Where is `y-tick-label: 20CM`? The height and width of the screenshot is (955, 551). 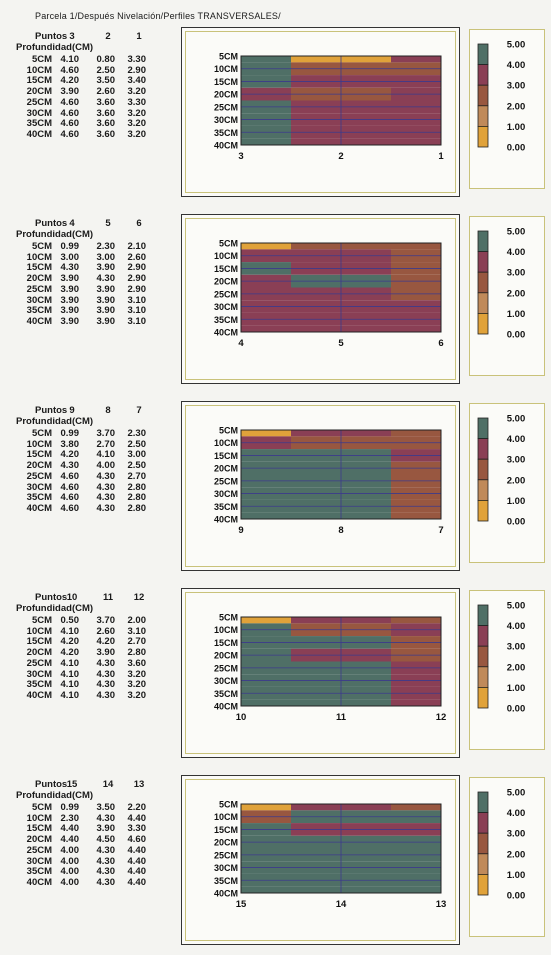 y-tick-label: 20CM is located at coordinates (226, 656).